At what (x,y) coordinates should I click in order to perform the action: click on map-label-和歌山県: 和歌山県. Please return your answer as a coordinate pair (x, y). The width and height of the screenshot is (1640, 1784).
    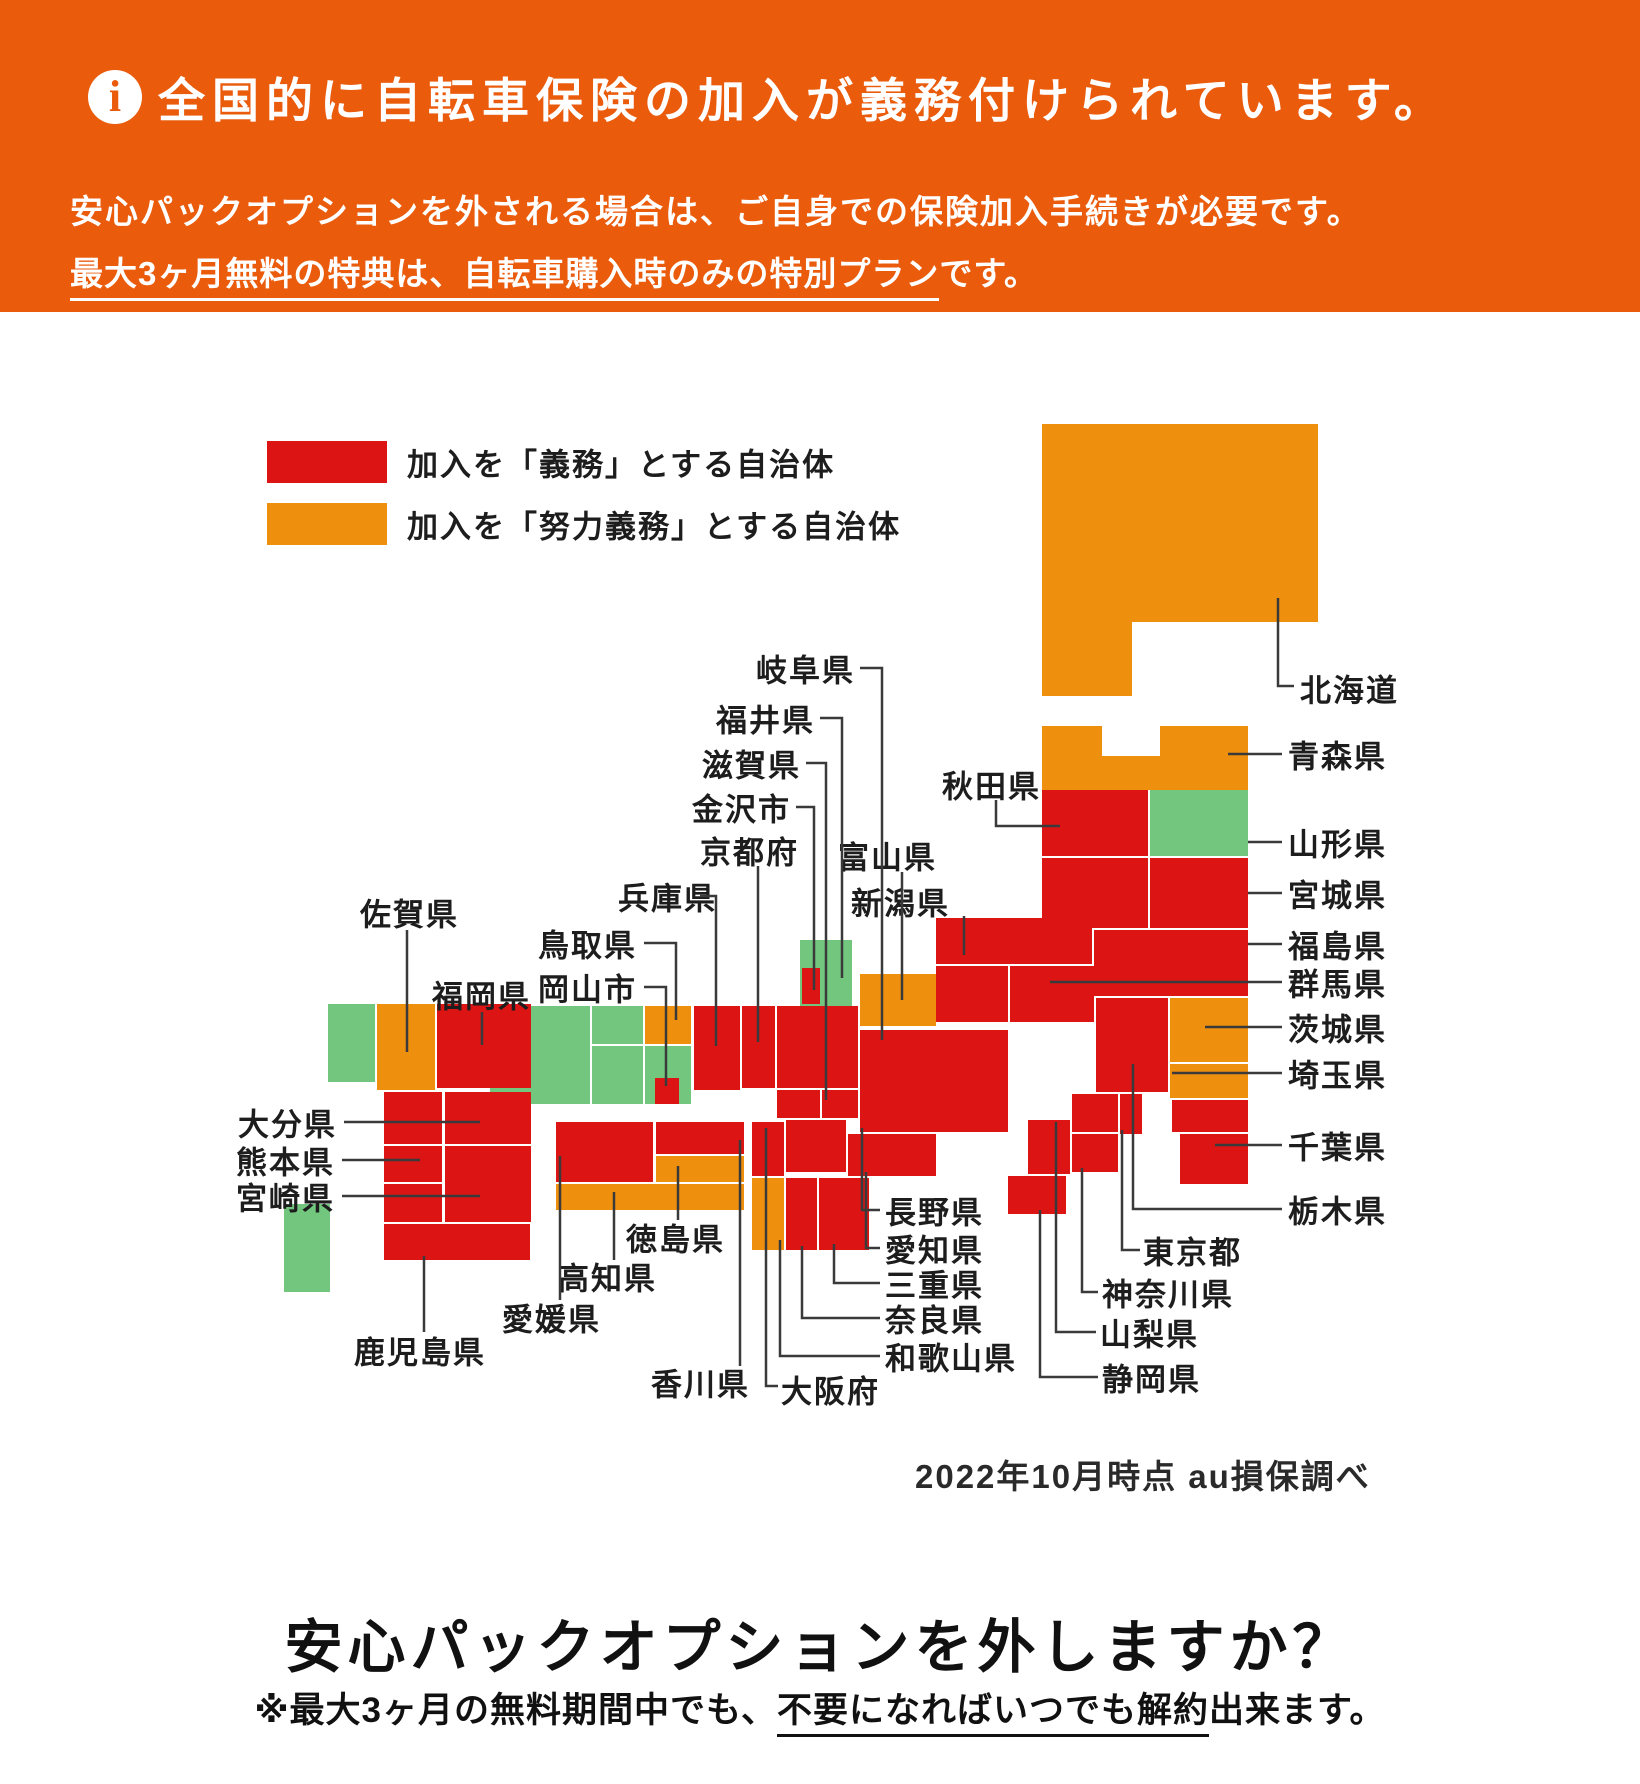
    Looking at the image, I should click on (951, 1359).